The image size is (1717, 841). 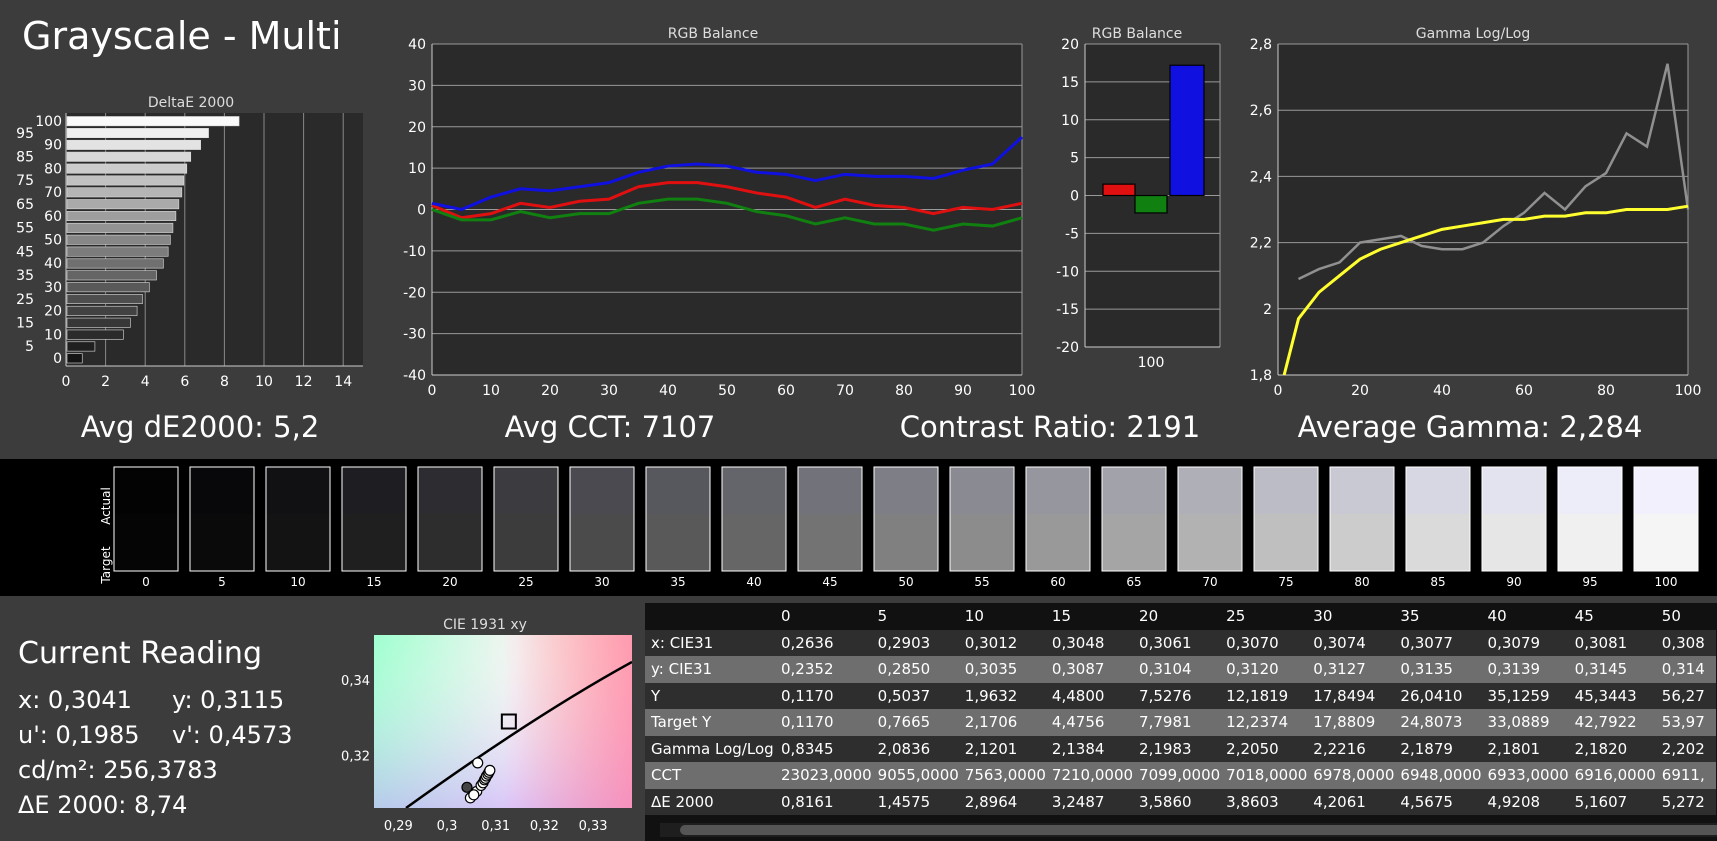 What do you see at coordinates (106, 565) in the screenshot?
I see `target-side-label: Target` at bounding box center [106, 565].